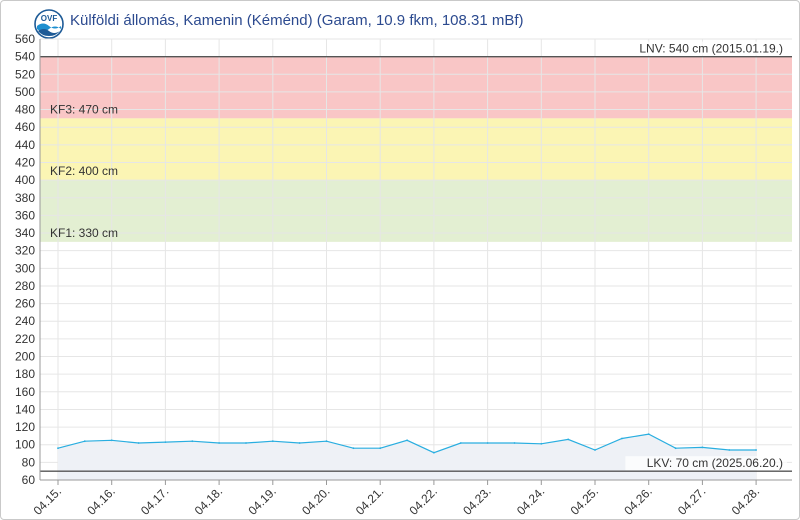 This screenshot has height=520, width=800. Describe the element at coordinates (25, 74) in the screenshot. I see `y-tick-label: 520` at that location.